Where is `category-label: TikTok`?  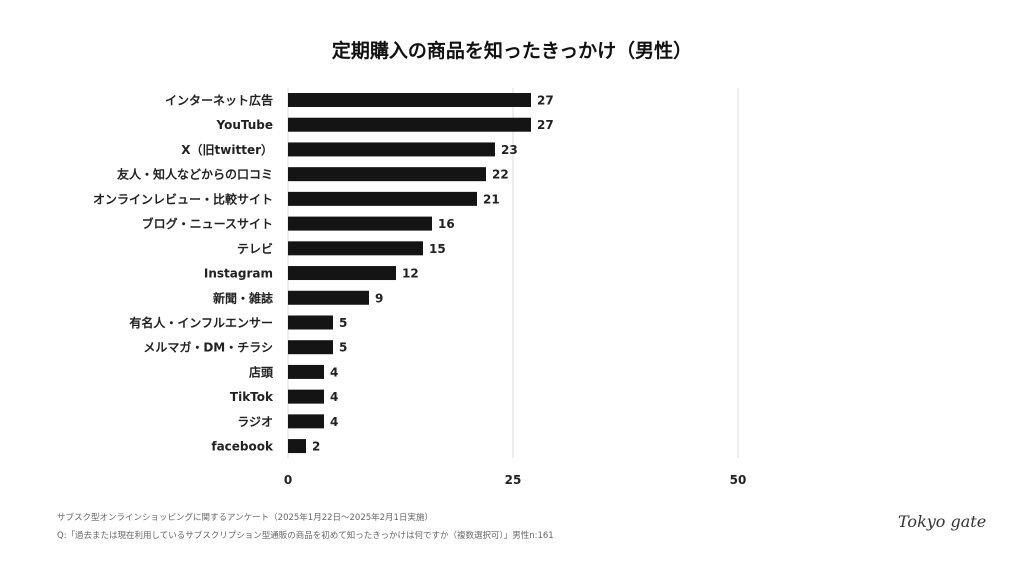 category-label: TikTok is located at coordinates (252, 397).